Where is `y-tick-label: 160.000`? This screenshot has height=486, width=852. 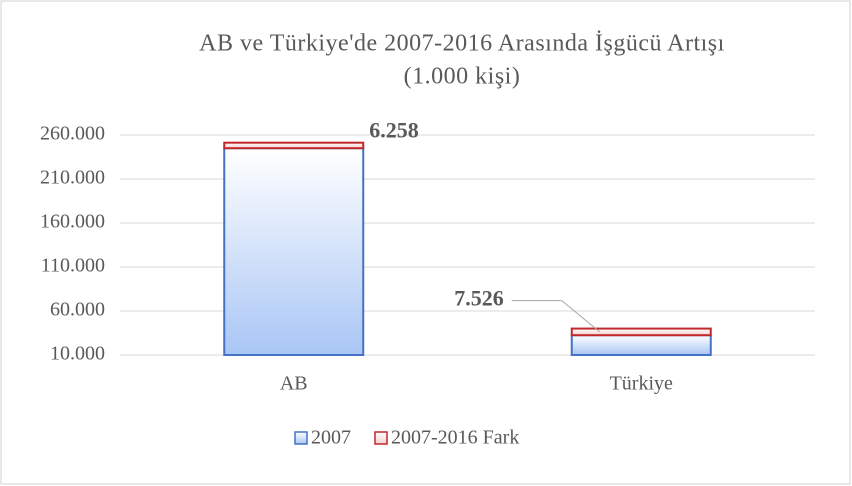 y-tick-label: 160.000 is located at coordinates (72, 222).